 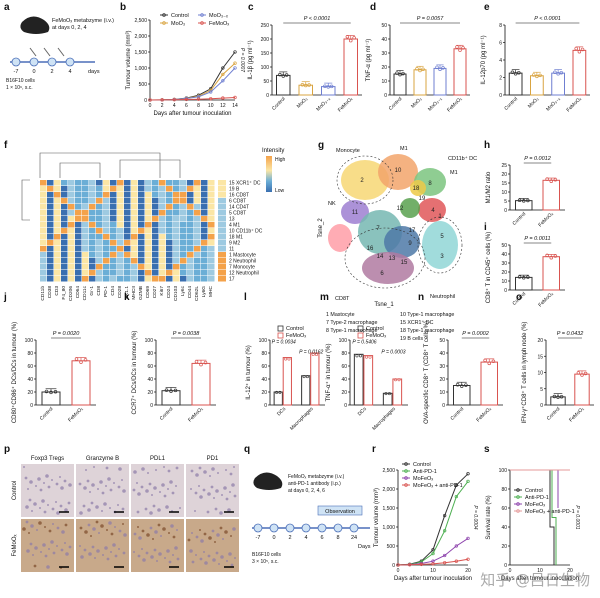 What do you see at coordinates (47, 414) in the screenshot?
I see `x-tick-label-j: Control` at bounding box center [47, 414].